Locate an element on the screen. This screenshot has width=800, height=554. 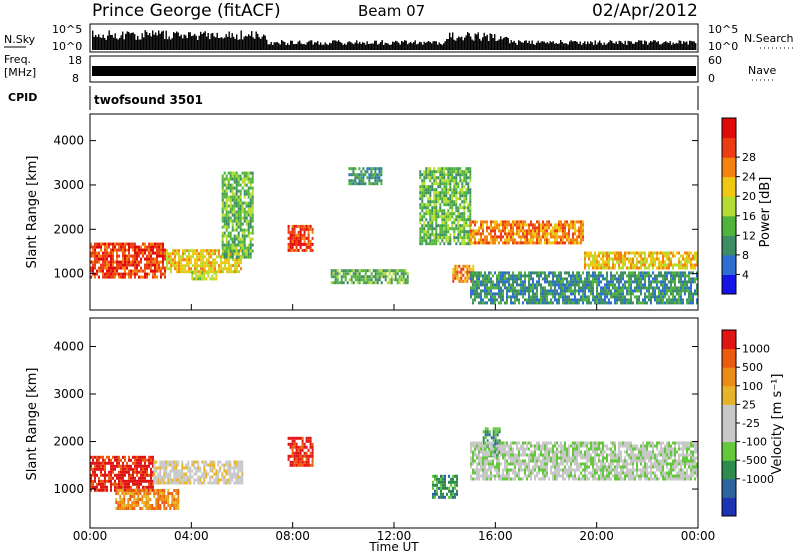
velocity-ytick-label: 3000 is located at coordinates (68, 394).